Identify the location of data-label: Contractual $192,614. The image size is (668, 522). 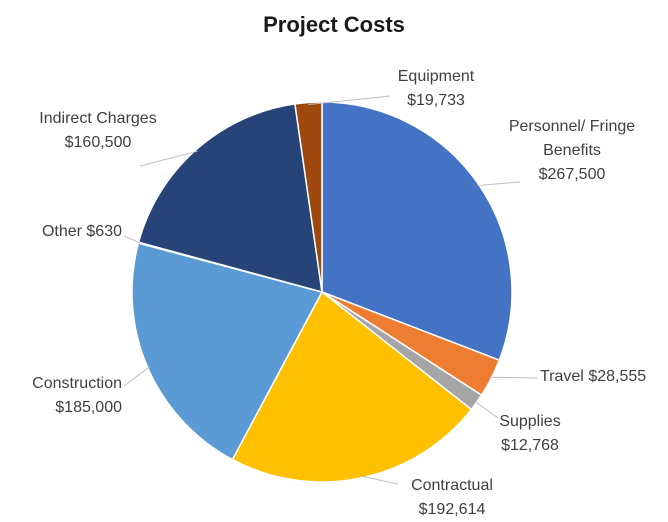
(452, 498).